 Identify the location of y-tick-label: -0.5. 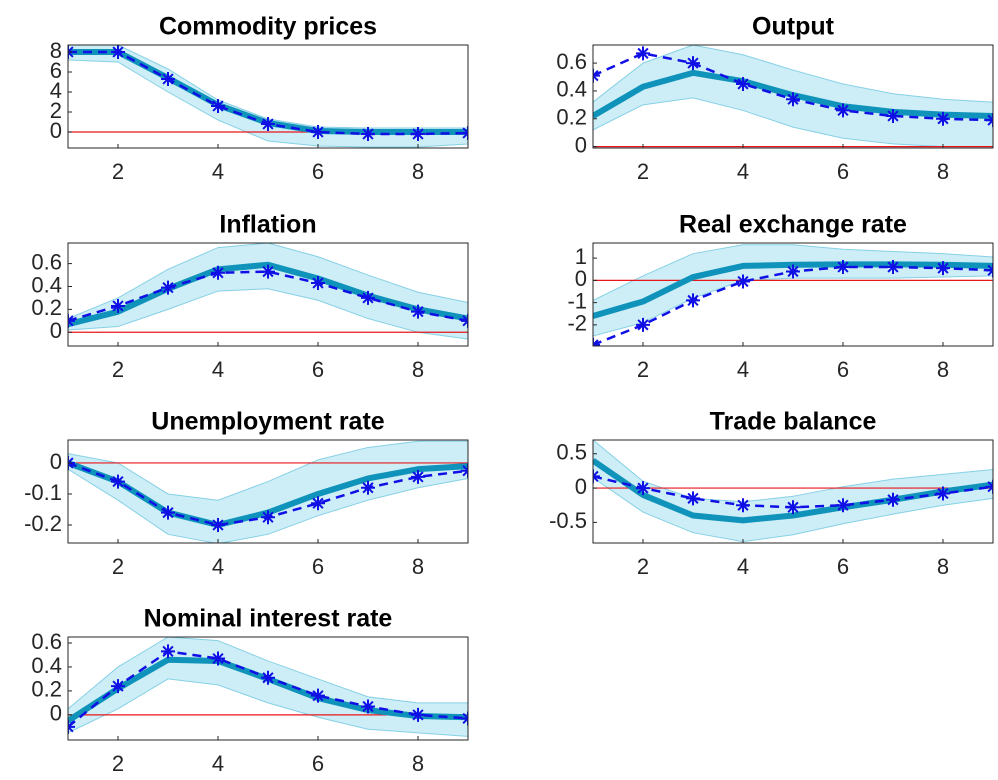
(568, 520).